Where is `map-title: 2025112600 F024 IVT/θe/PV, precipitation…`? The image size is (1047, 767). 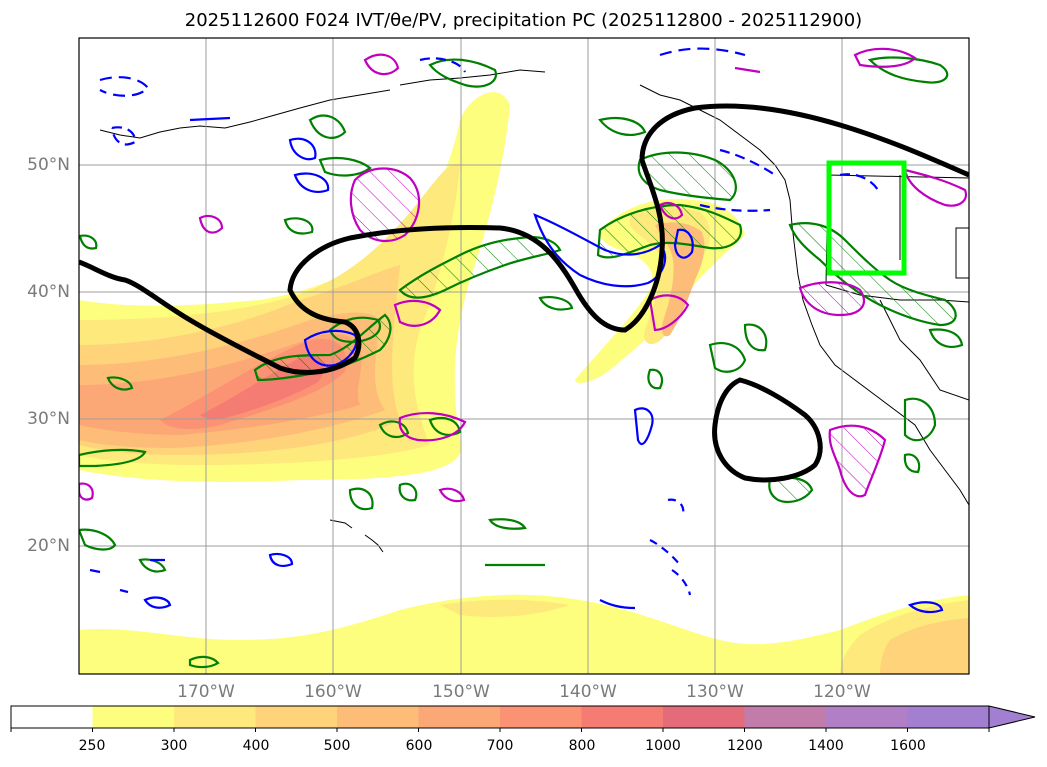 map-title: 2025112600 F024 IVT/θe/PV, precipitation… is located at coordinates (523, 20).